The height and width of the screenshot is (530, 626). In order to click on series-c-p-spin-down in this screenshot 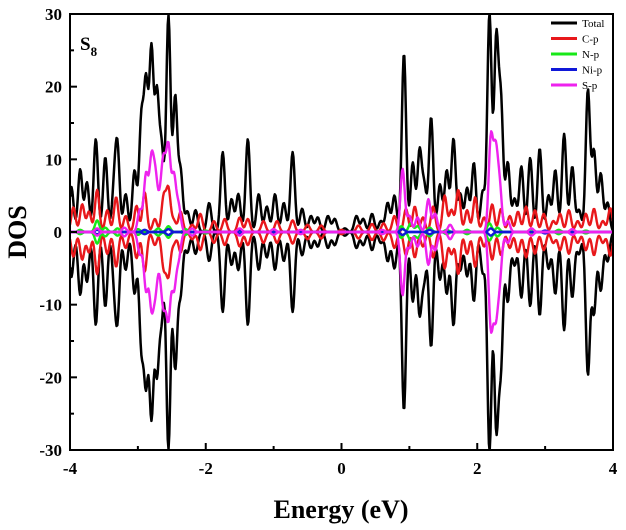, I will do `click(341, 255)`.